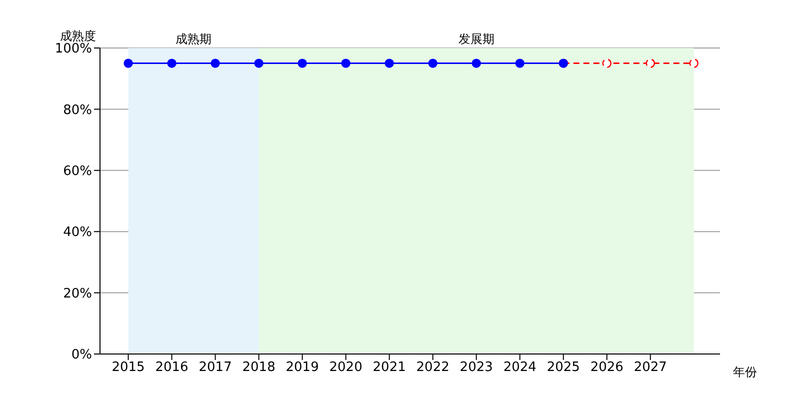  Describe the element at coordinates (259, 368) in the screenshot. I see `x-tick-label: 2018` at that location.